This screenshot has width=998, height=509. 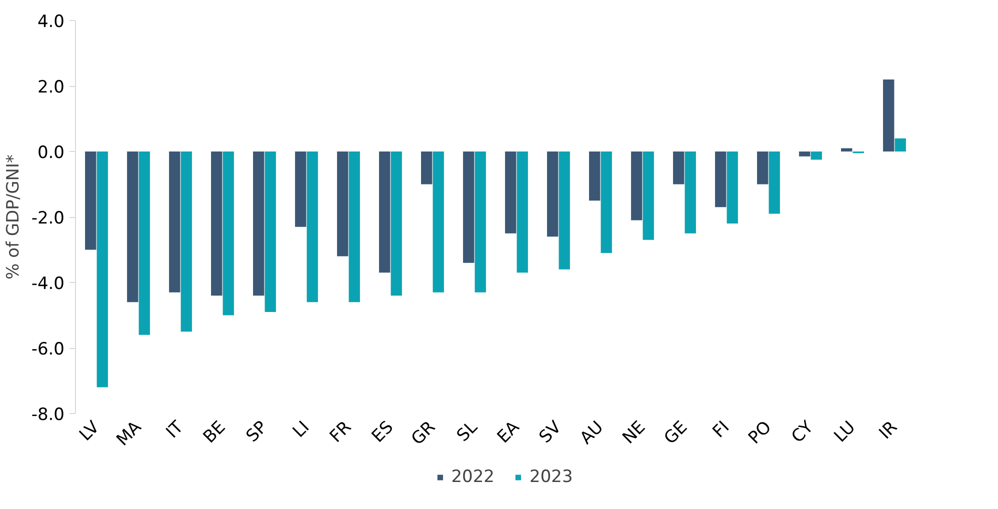 What do you see at coordinates (175, 429) in the screenshot?
I see `x-tick-label: IT` at bounding box center [175, 429].